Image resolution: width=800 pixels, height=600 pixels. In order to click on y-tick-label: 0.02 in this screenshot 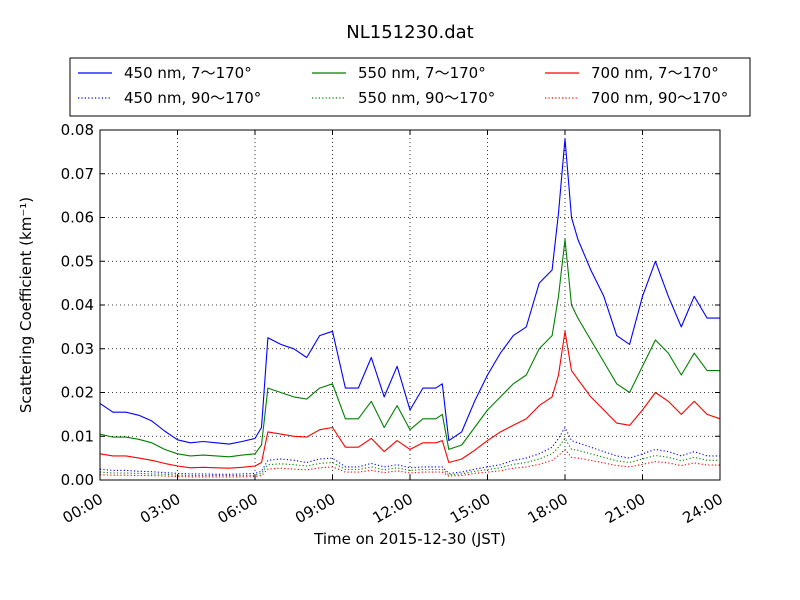, I will do `click(77, 393)`.